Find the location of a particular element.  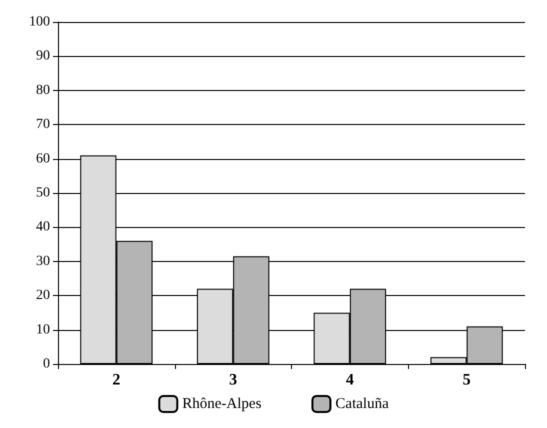

x-tick-label: 3 is located at coordinates (233, 380).